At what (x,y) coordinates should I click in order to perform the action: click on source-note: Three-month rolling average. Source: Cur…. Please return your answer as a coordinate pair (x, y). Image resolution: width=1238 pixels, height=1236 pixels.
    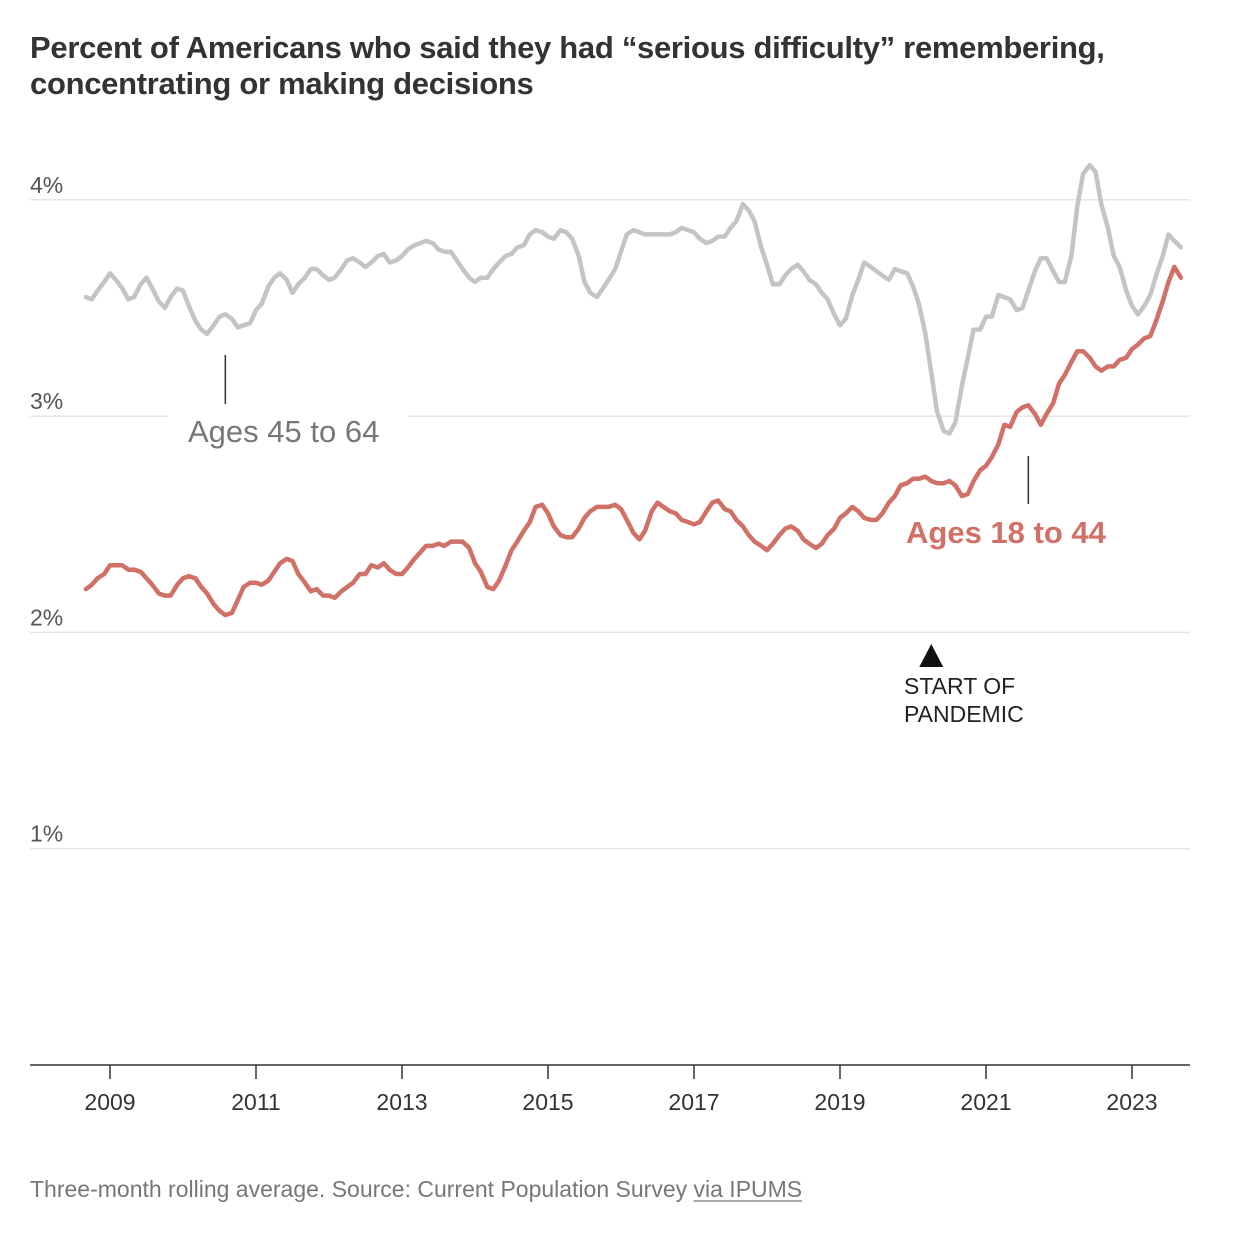
    Looking at the image, I should click on (416, 1189).